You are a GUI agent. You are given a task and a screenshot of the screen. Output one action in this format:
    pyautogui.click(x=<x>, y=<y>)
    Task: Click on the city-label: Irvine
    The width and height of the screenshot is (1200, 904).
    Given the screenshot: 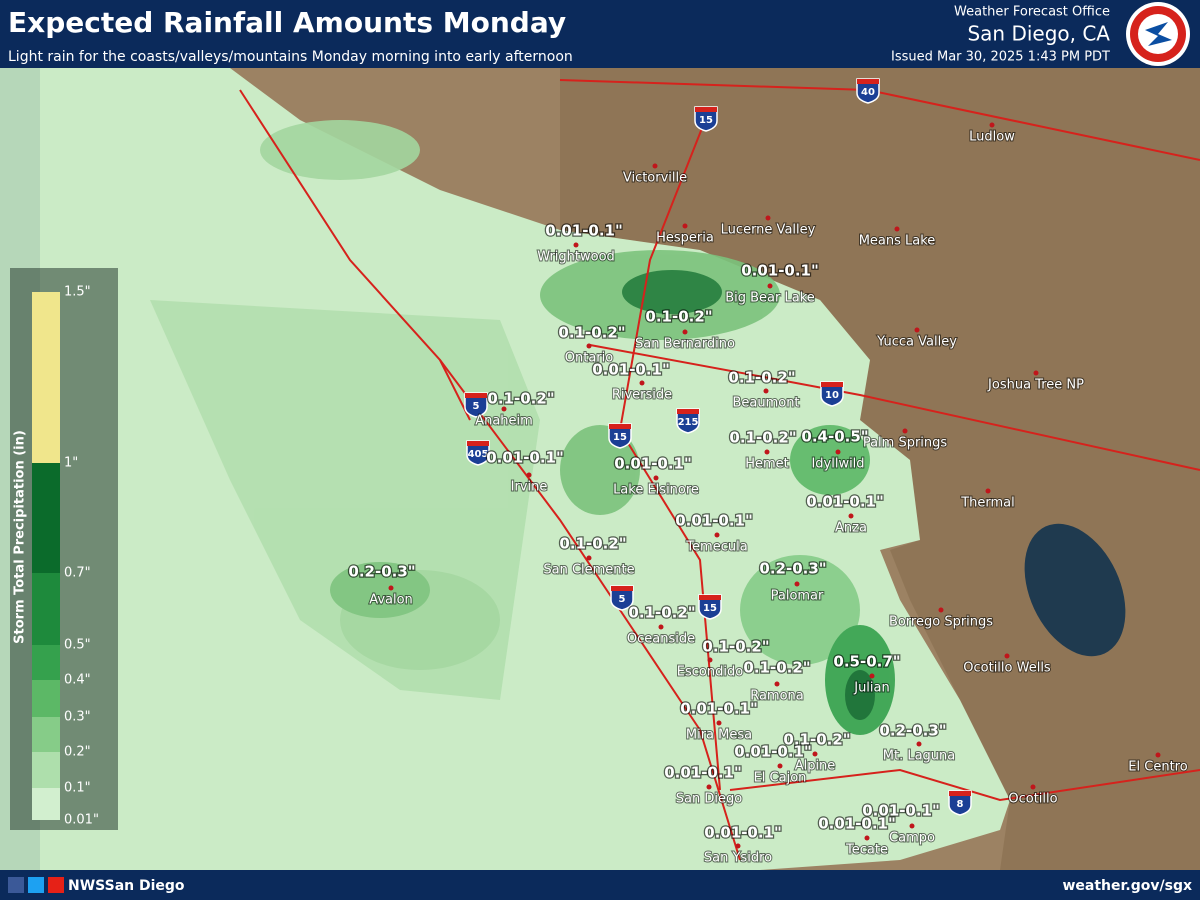 What is the action you would take?
    pyautogui.click(x=529, y=487)
    